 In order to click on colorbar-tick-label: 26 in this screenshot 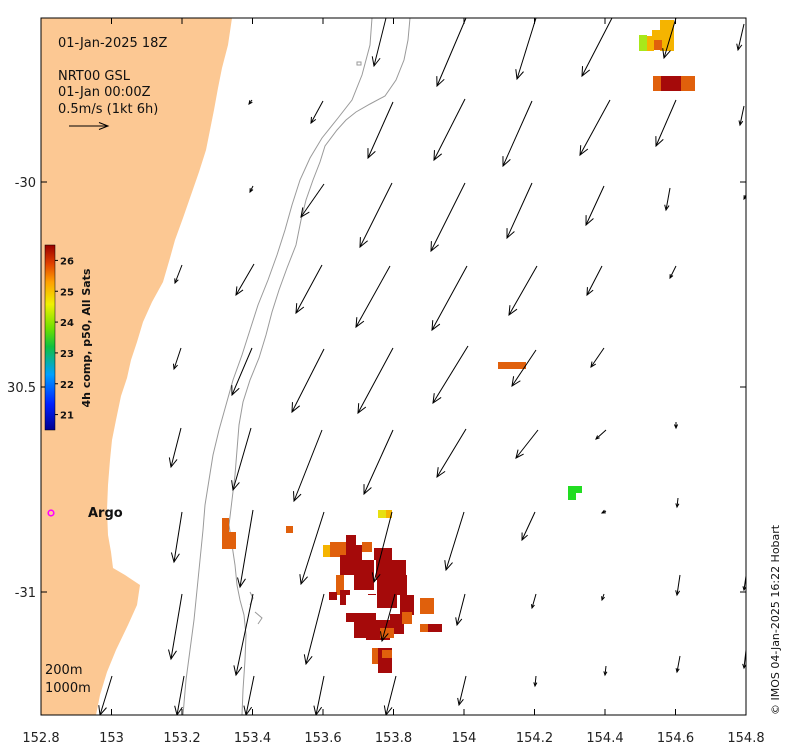, I will do `click(67, 261)`.